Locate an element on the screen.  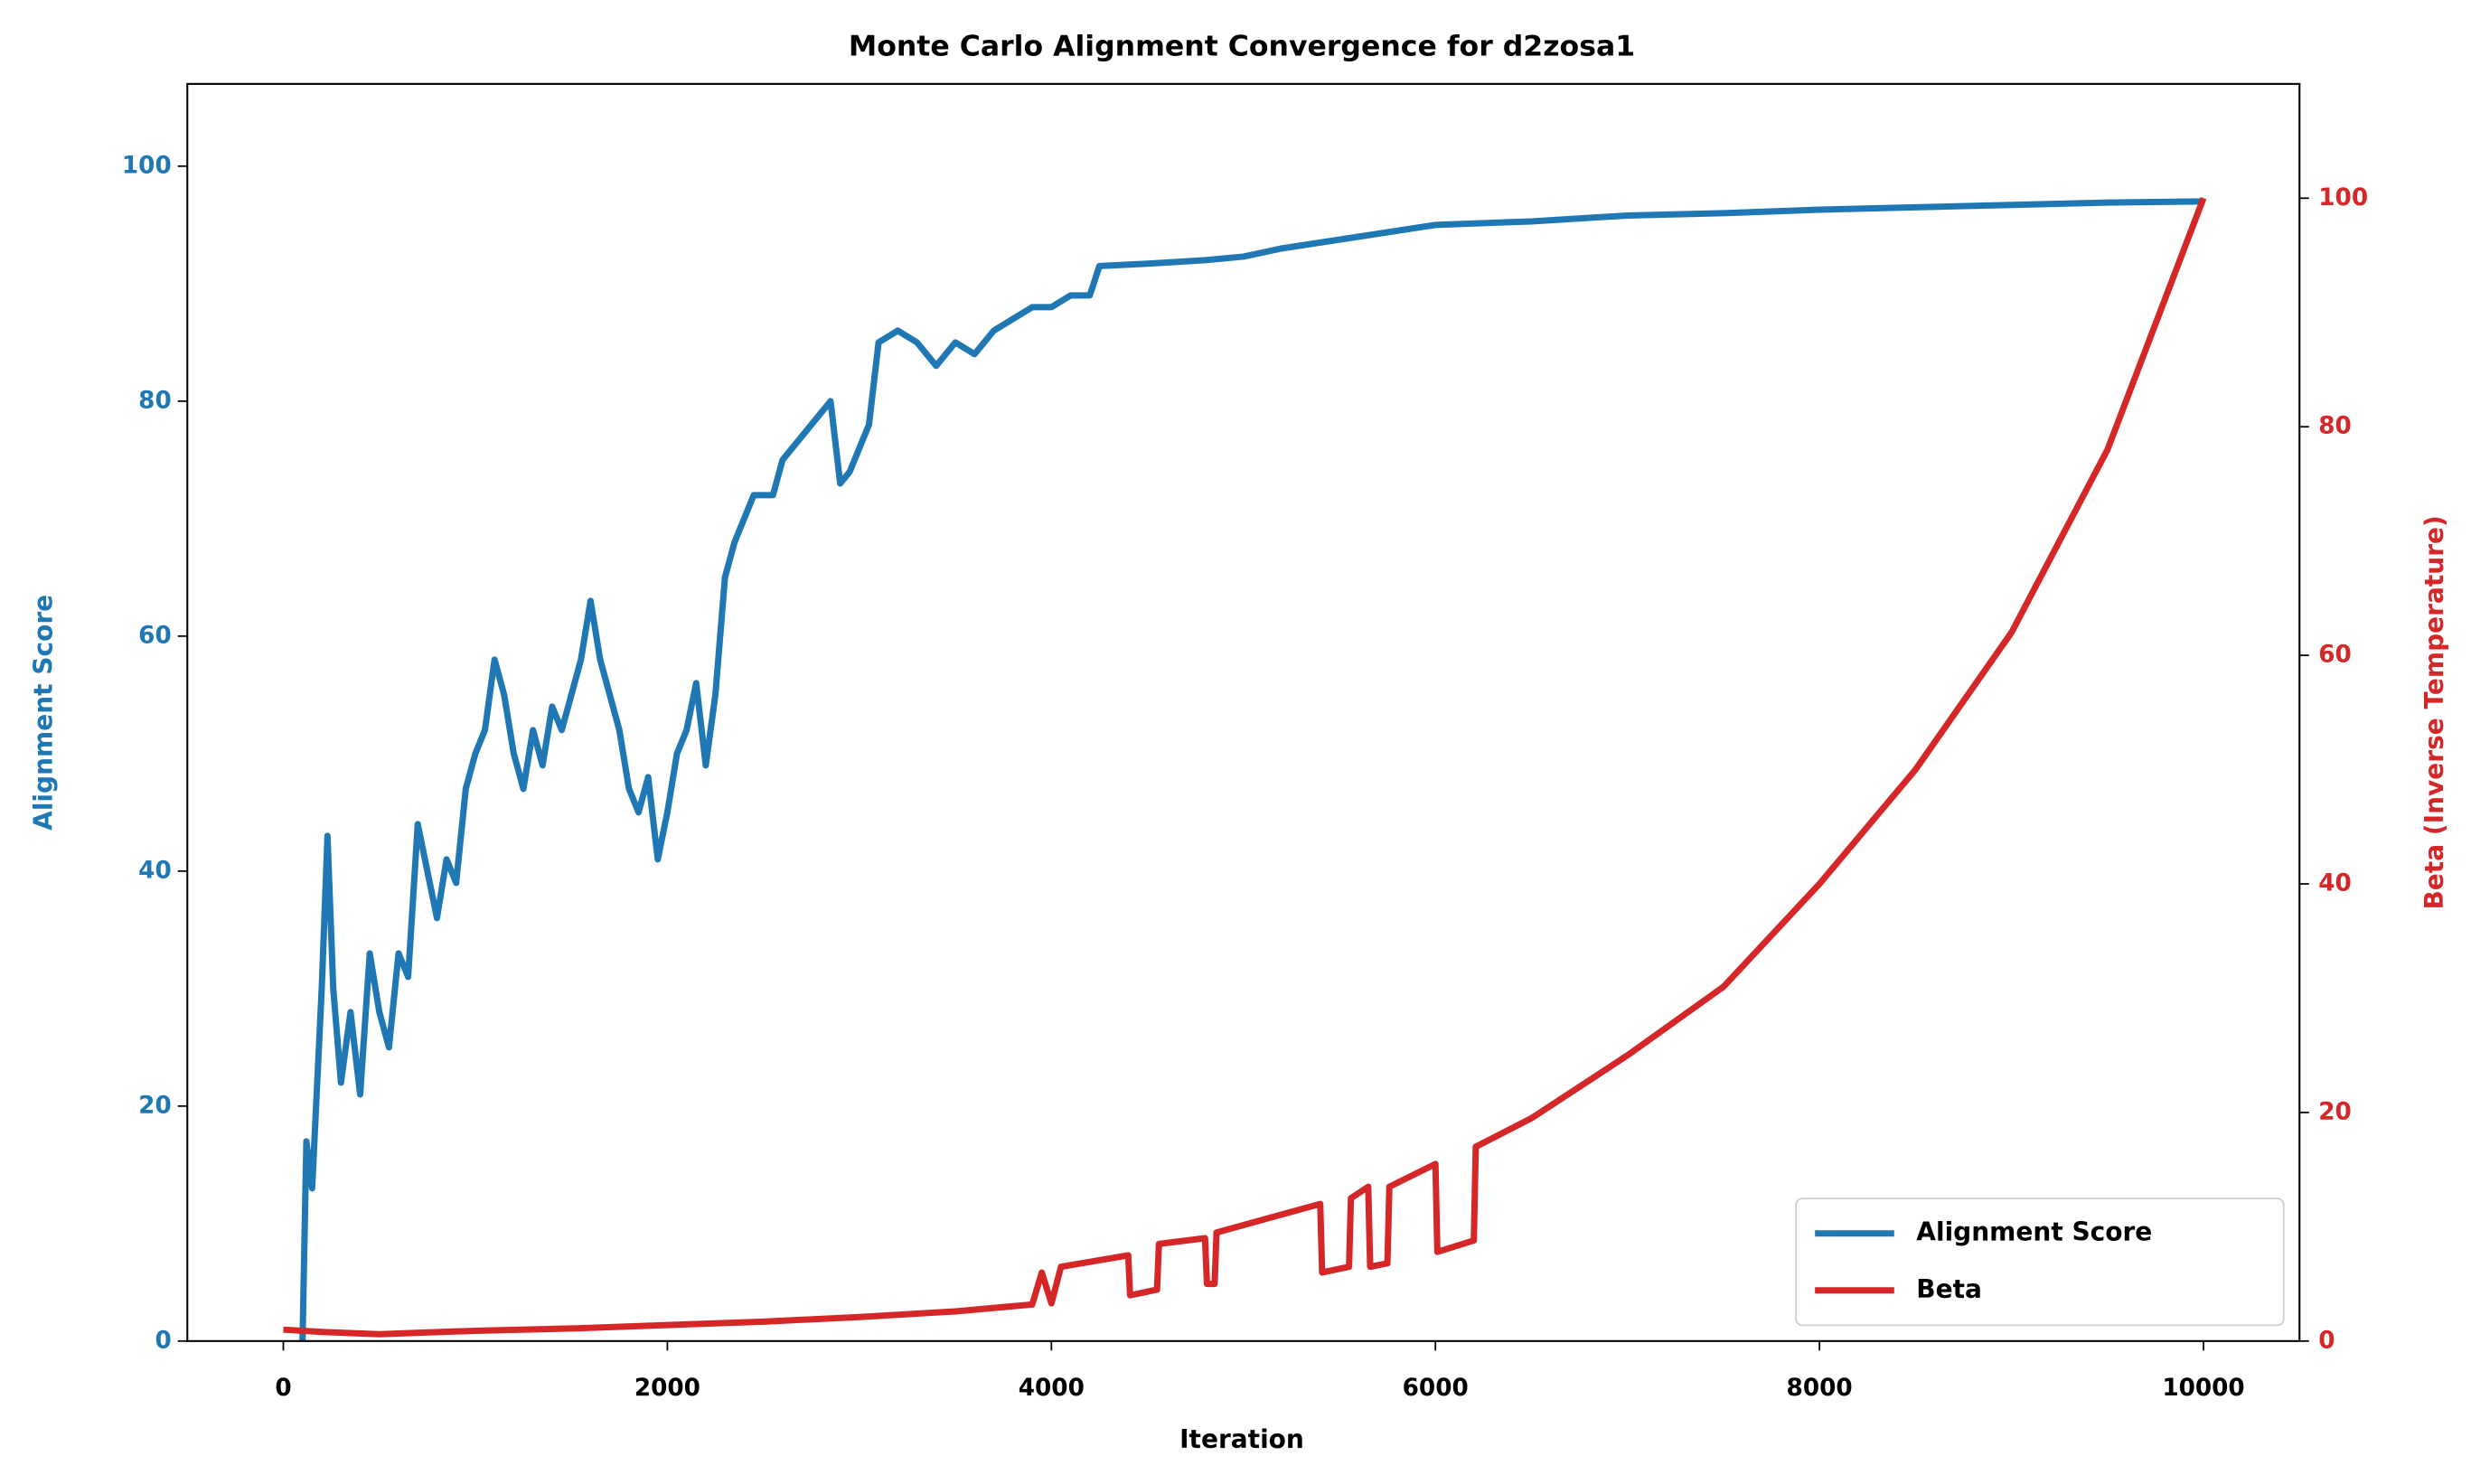
y-tick-label: 0 is located at coordinates (163, 1341).